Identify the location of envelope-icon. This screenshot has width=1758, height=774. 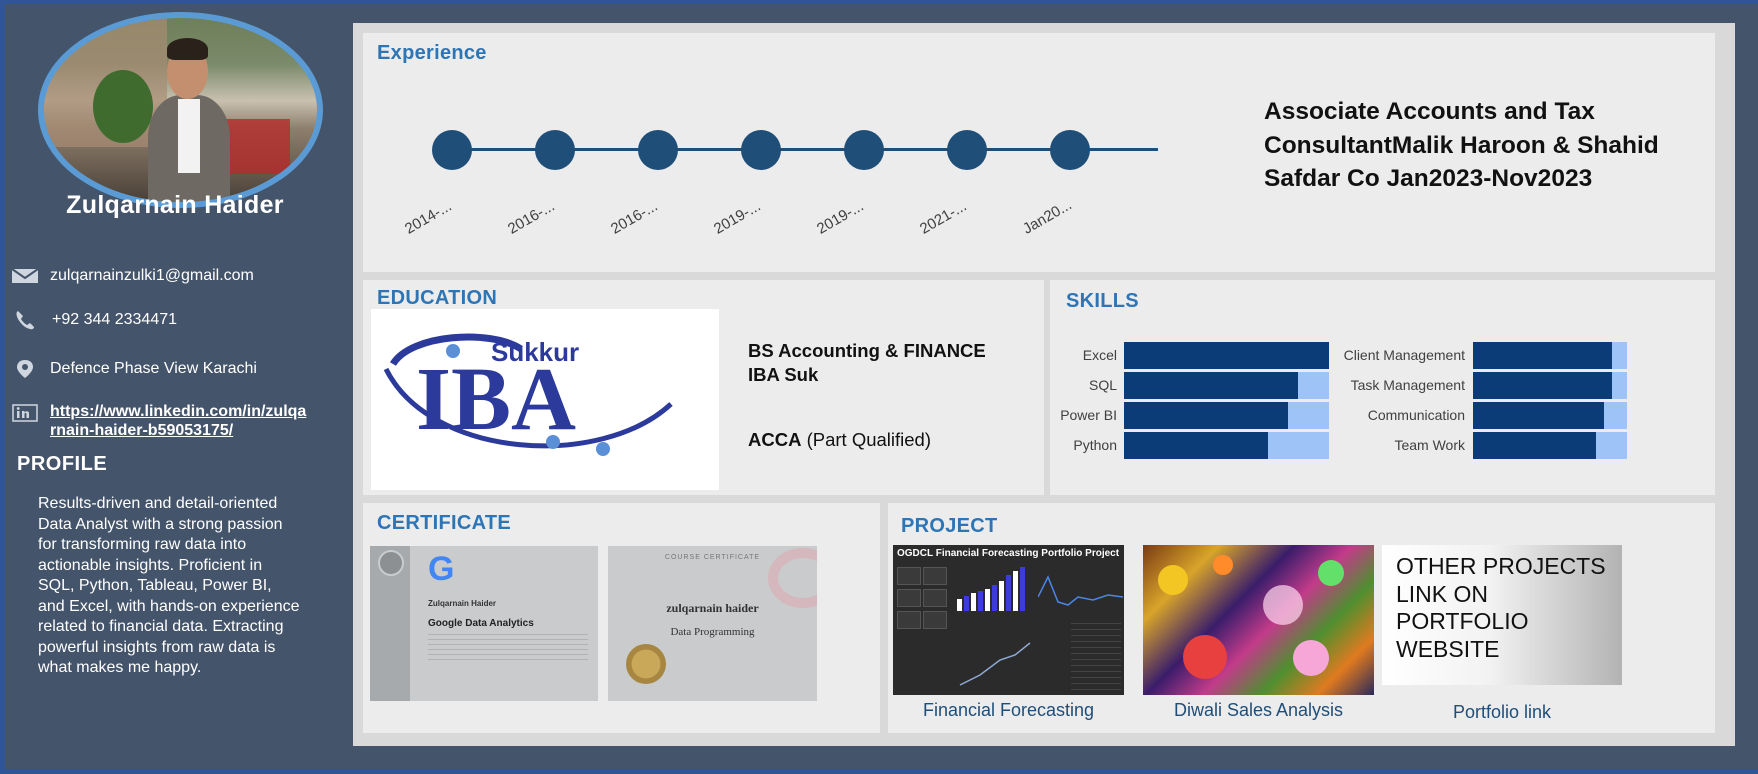
(25, 276).